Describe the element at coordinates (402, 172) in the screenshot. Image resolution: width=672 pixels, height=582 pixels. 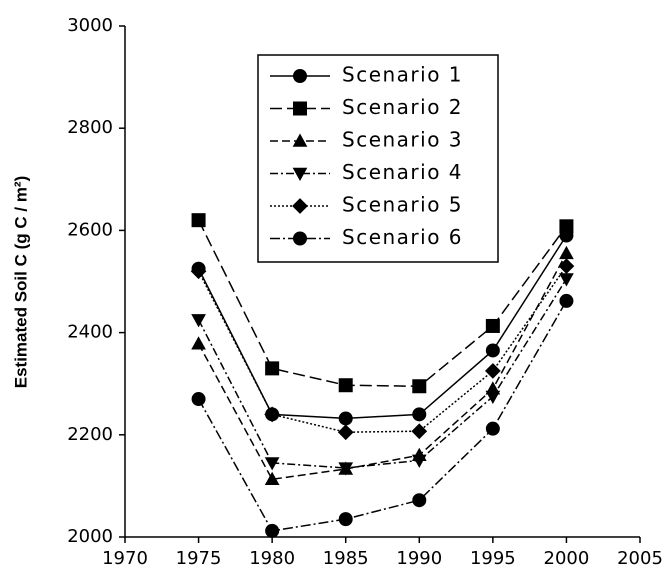
I see `legend-label: Scenario 4` at that location.